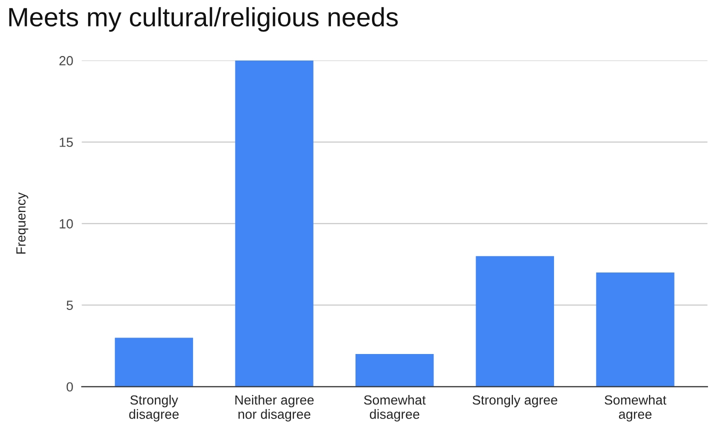 This screenshot has width=711, height=432. What do you see at coordinates (515, 401) in the screenshot?
I see `x-tick-label: Strongly agree` at bounding box center [515, 401].